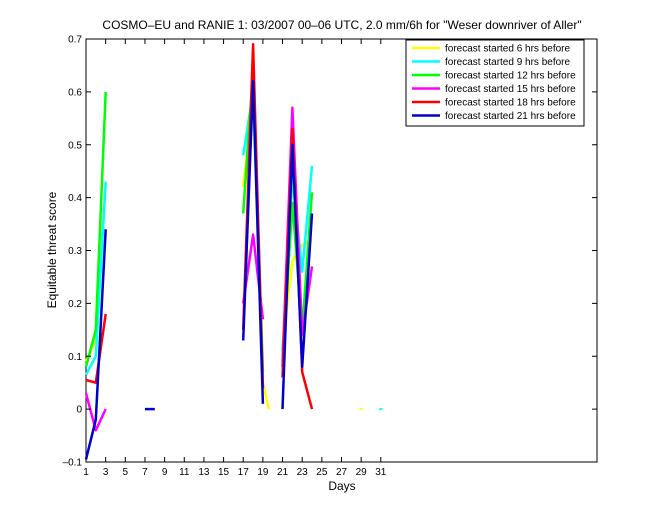  What do you see at coordinates (165, 472) in the screenshot?
I see `x-tick-label: 9` at bounding box center [165, 472].